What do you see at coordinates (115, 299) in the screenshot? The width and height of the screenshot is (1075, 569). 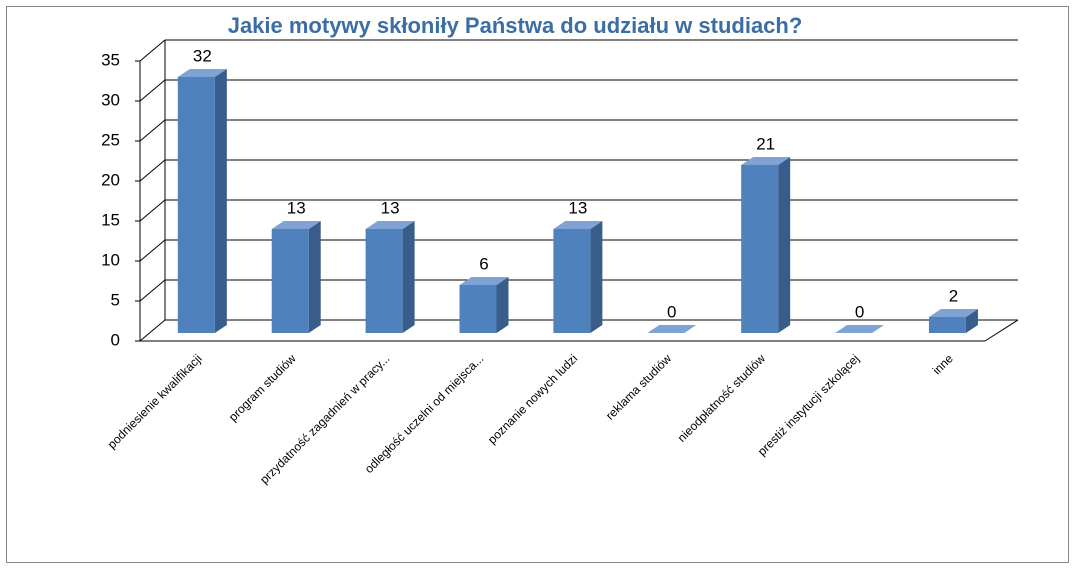 I see `y-tick-label: 5` at bounding box center [115, 299].